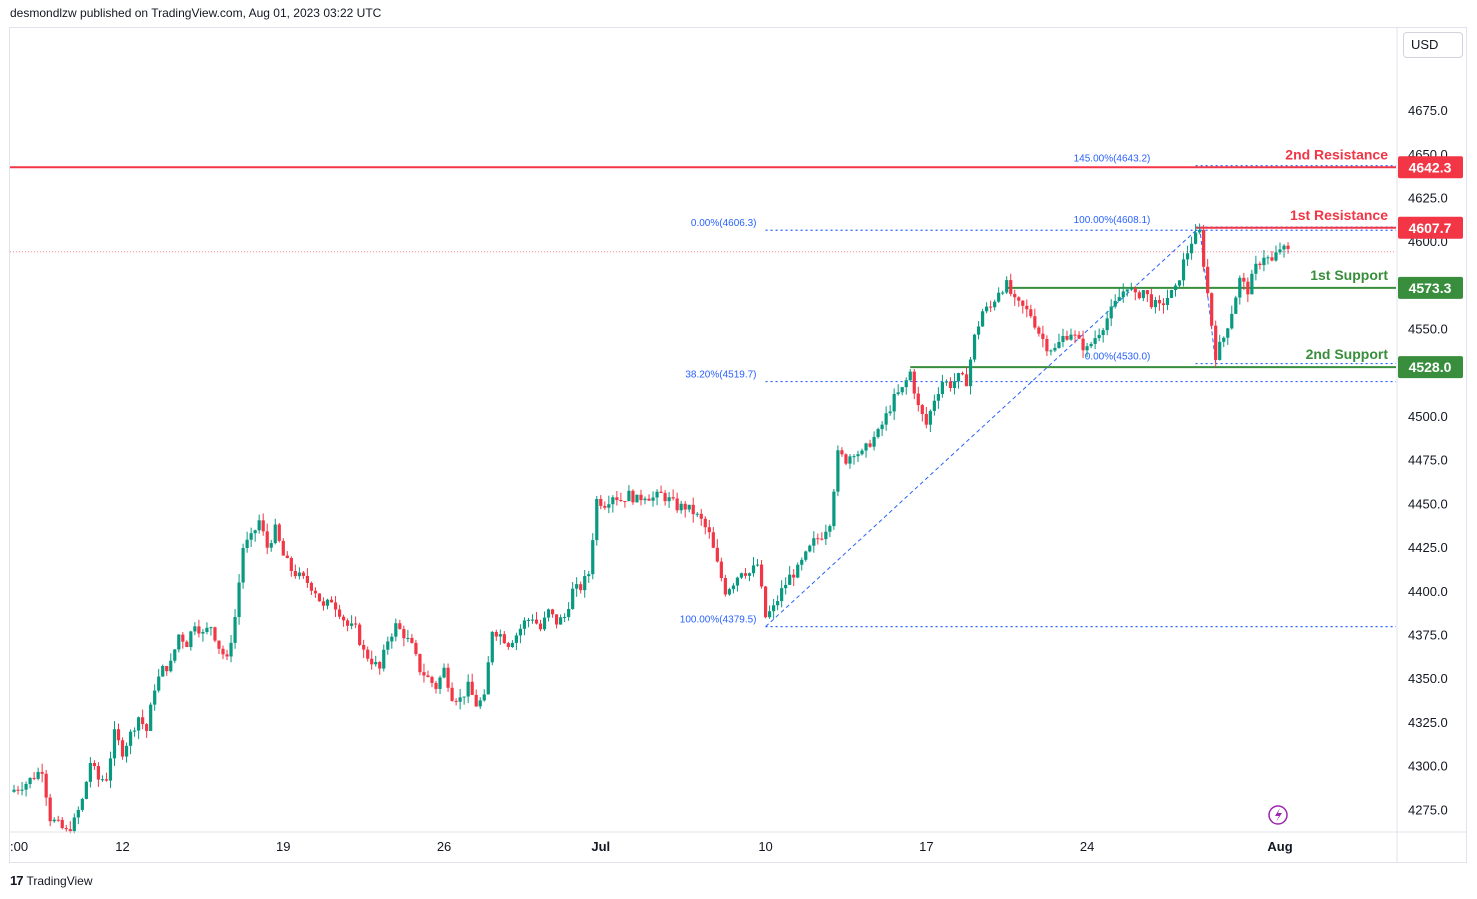 This screenshot has height=899, width=1477. I want to click on price-badges: 4642.3 4607.7 4573.3 4528.0, so click(1430, 267).